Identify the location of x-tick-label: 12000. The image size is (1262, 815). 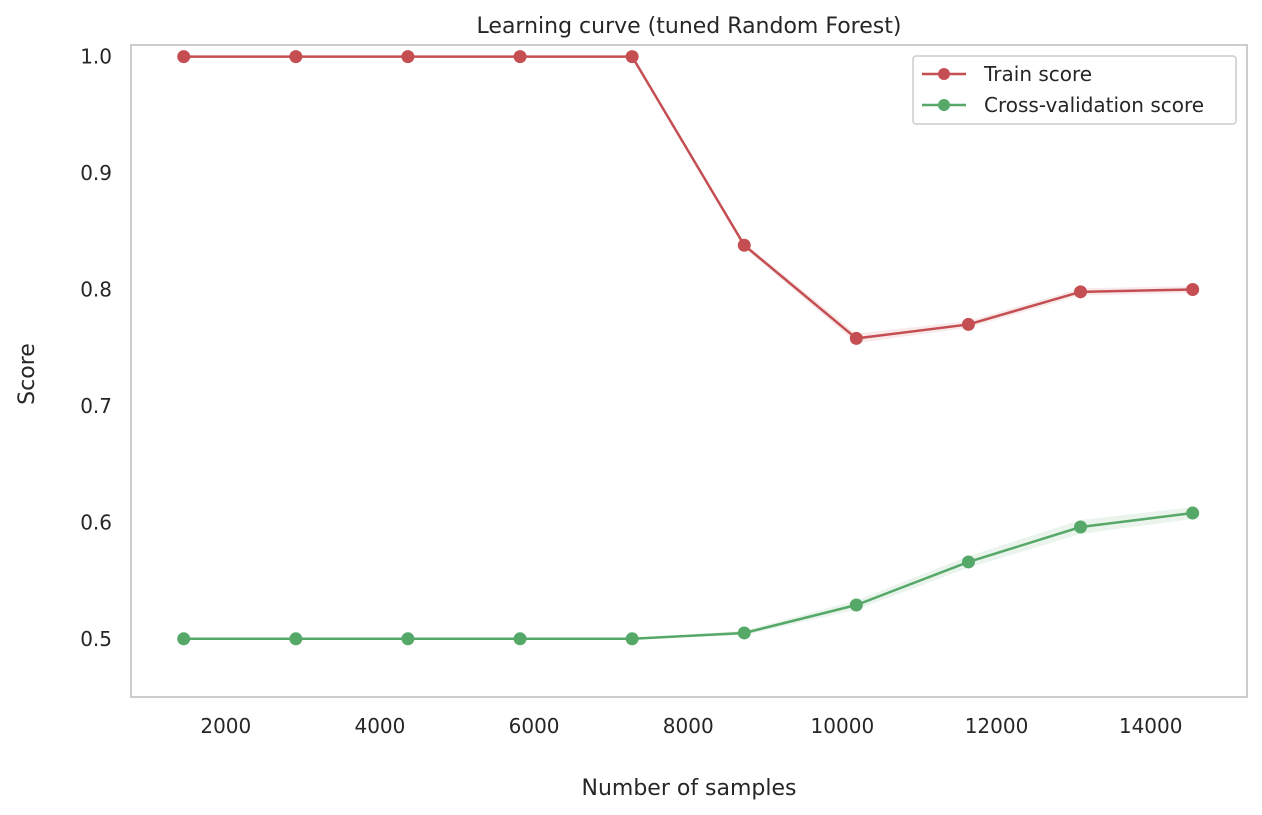
(997, 726).